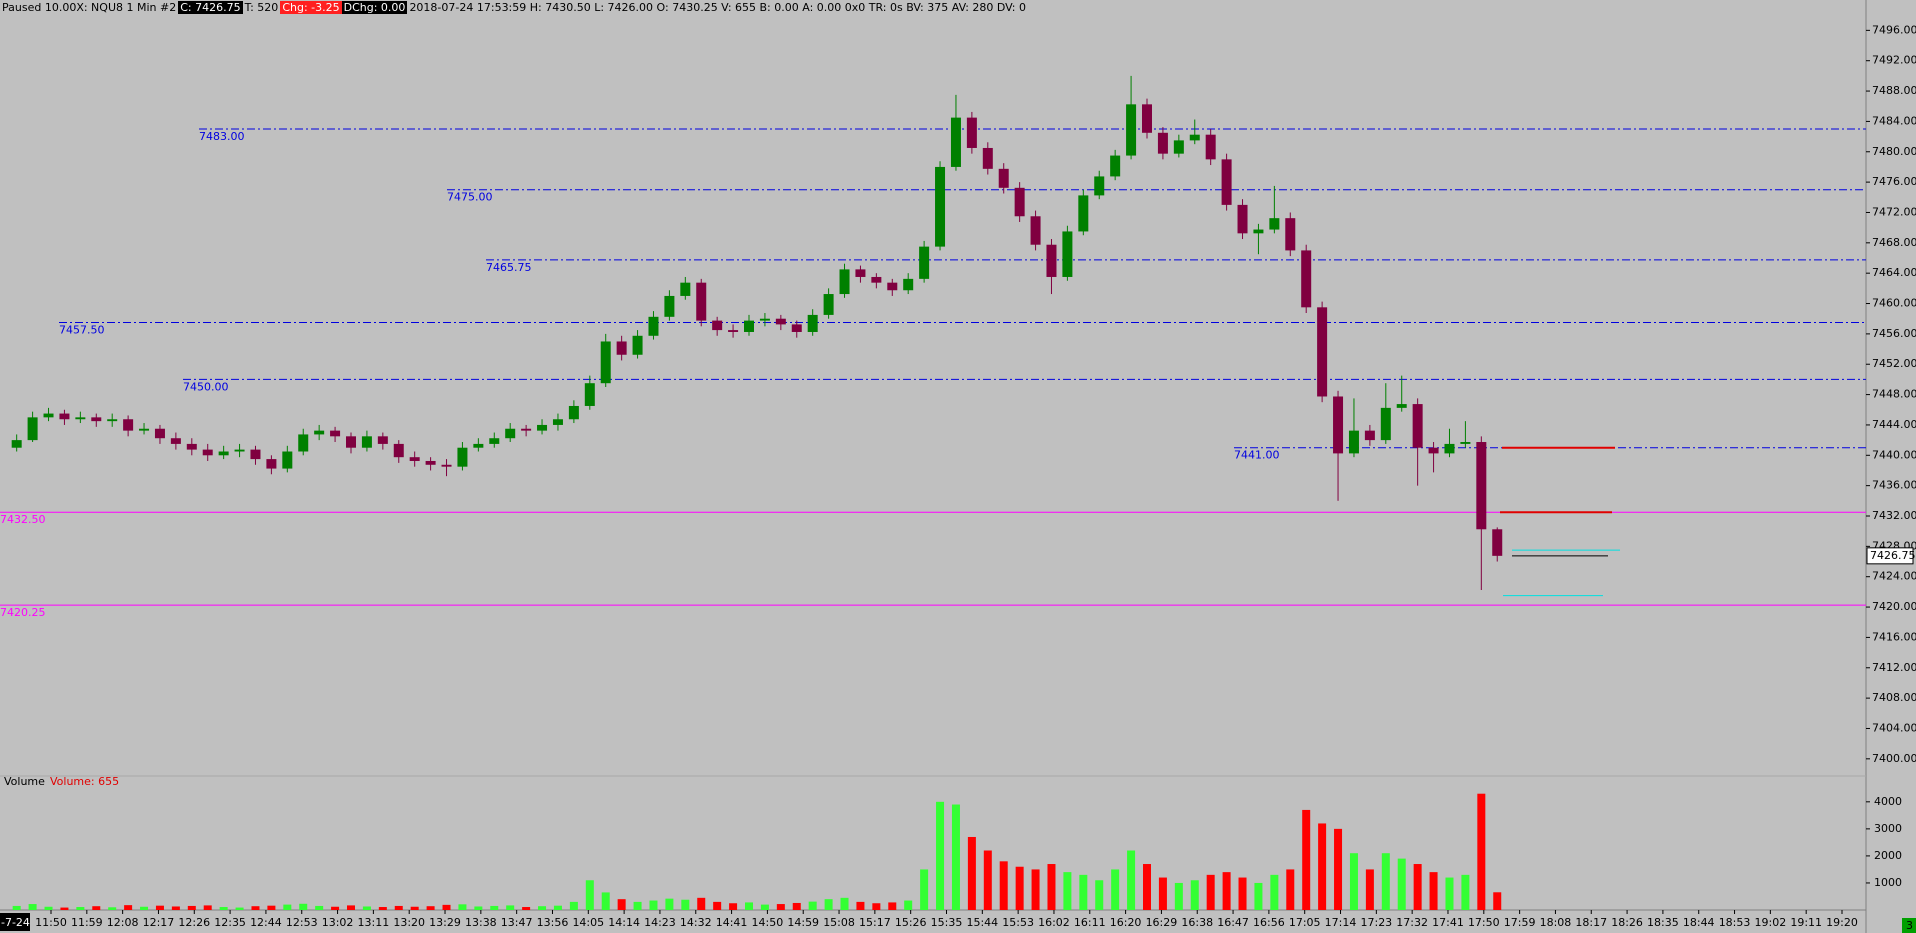  What do you see at coordinates (875, 922) in the screenshot?
I see `x-tick-label: 15:17` at bounding box center [875, 922].